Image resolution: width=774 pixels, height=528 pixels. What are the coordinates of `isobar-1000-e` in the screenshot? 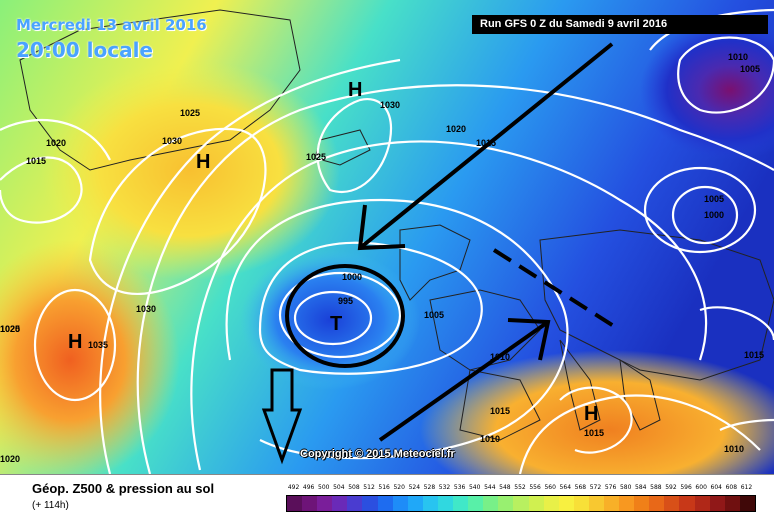 It's located at (705, 215).